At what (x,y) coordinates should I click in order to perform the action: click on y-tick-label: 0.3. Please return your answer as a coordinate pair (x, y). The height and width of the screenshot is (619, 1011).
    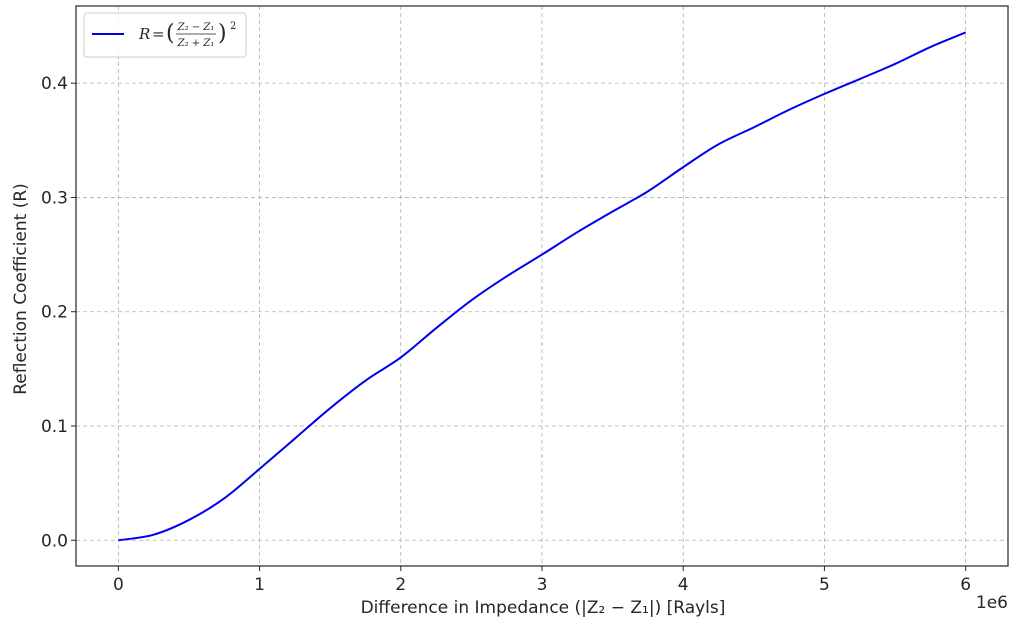
    Looking at the image, I should click on (54, 198).